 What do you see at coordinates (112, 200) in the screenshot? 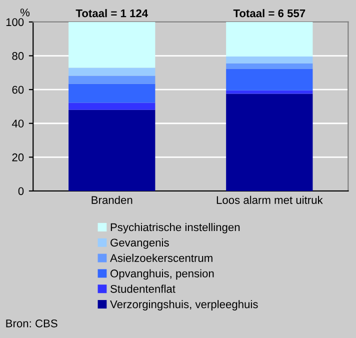
I see `x-tick-label: Branden` at bounding box center [112, 200].